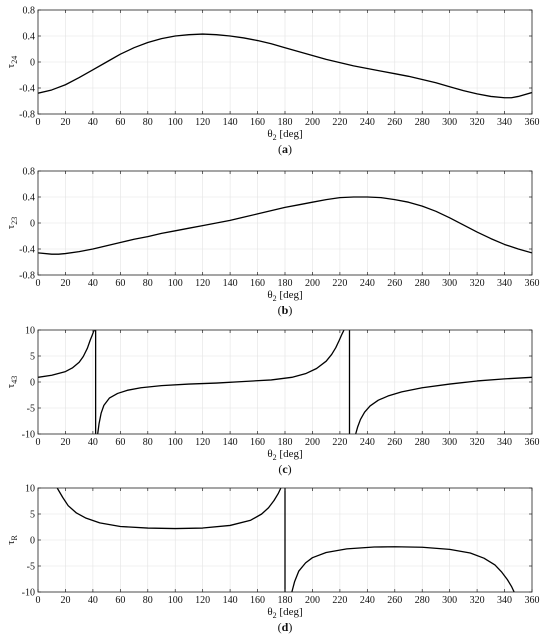 This screenshot has height=644, width=550. What do you see at coordinates (284, 469) in the screenshot?
I see `panel-caption: (c)` at bounding box center [284, 469].